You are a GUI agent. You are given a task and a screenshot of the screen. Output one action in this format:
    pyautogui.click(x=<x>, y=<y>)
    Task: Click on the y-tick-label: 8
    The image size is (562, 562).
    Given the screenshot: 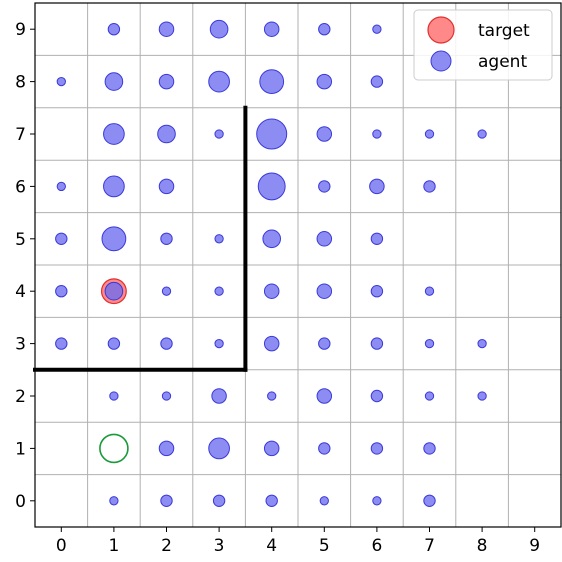 What is the action you would take?
    pyautogui.click(x=20, y=83)
    